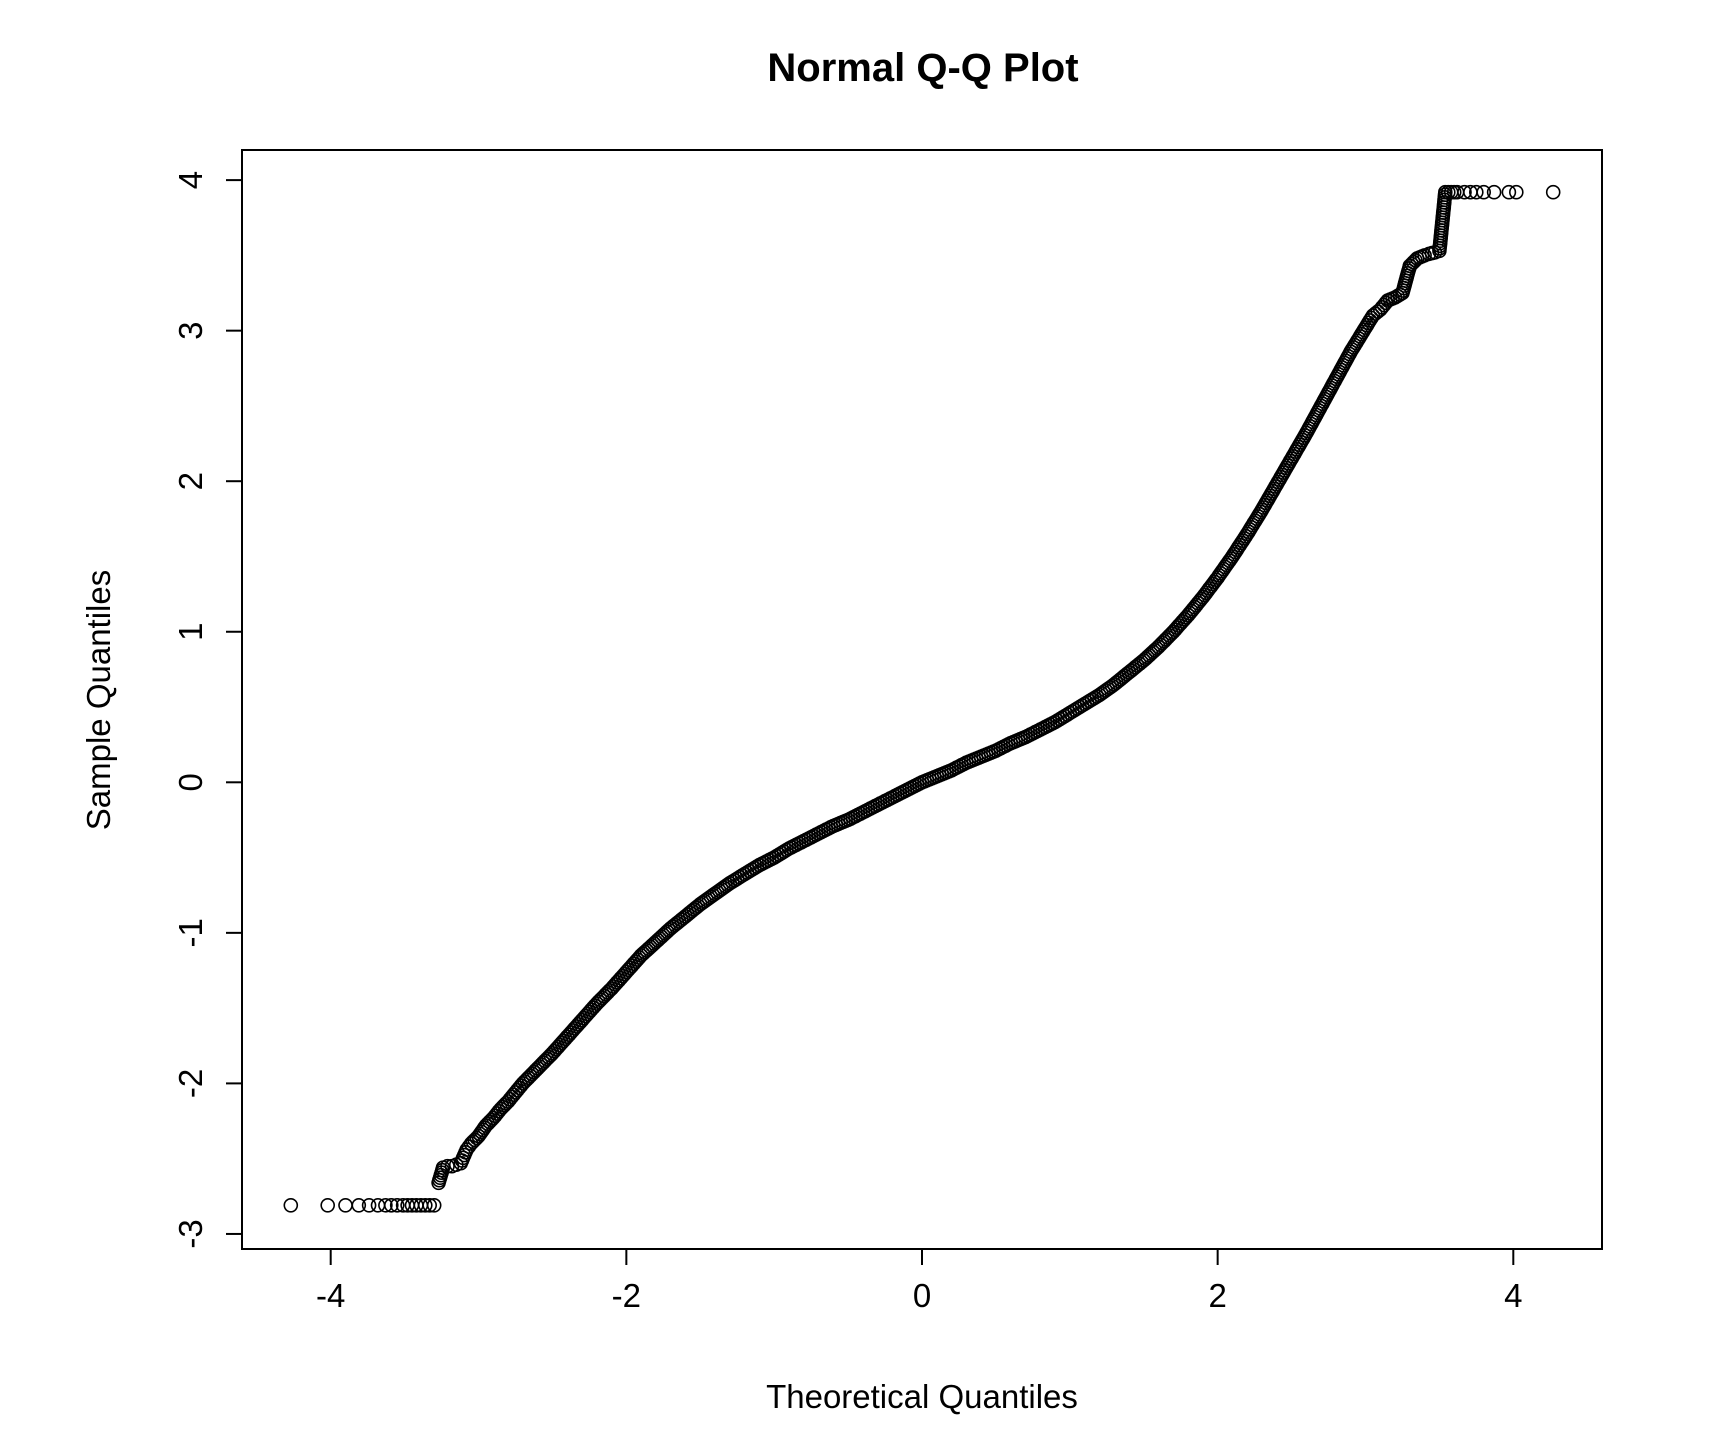 This screenshot has width=1722, height=1440. I want to click on y-tick-label: -2, so click(190, 1083).